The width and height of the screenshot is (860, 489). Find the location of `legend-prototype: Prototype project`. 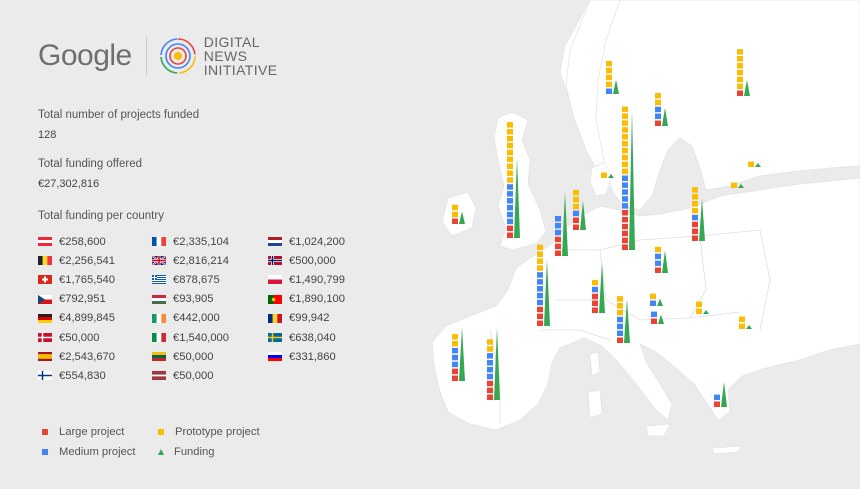

legend-prototype: Prototype project is located at coordinates (218, 432).